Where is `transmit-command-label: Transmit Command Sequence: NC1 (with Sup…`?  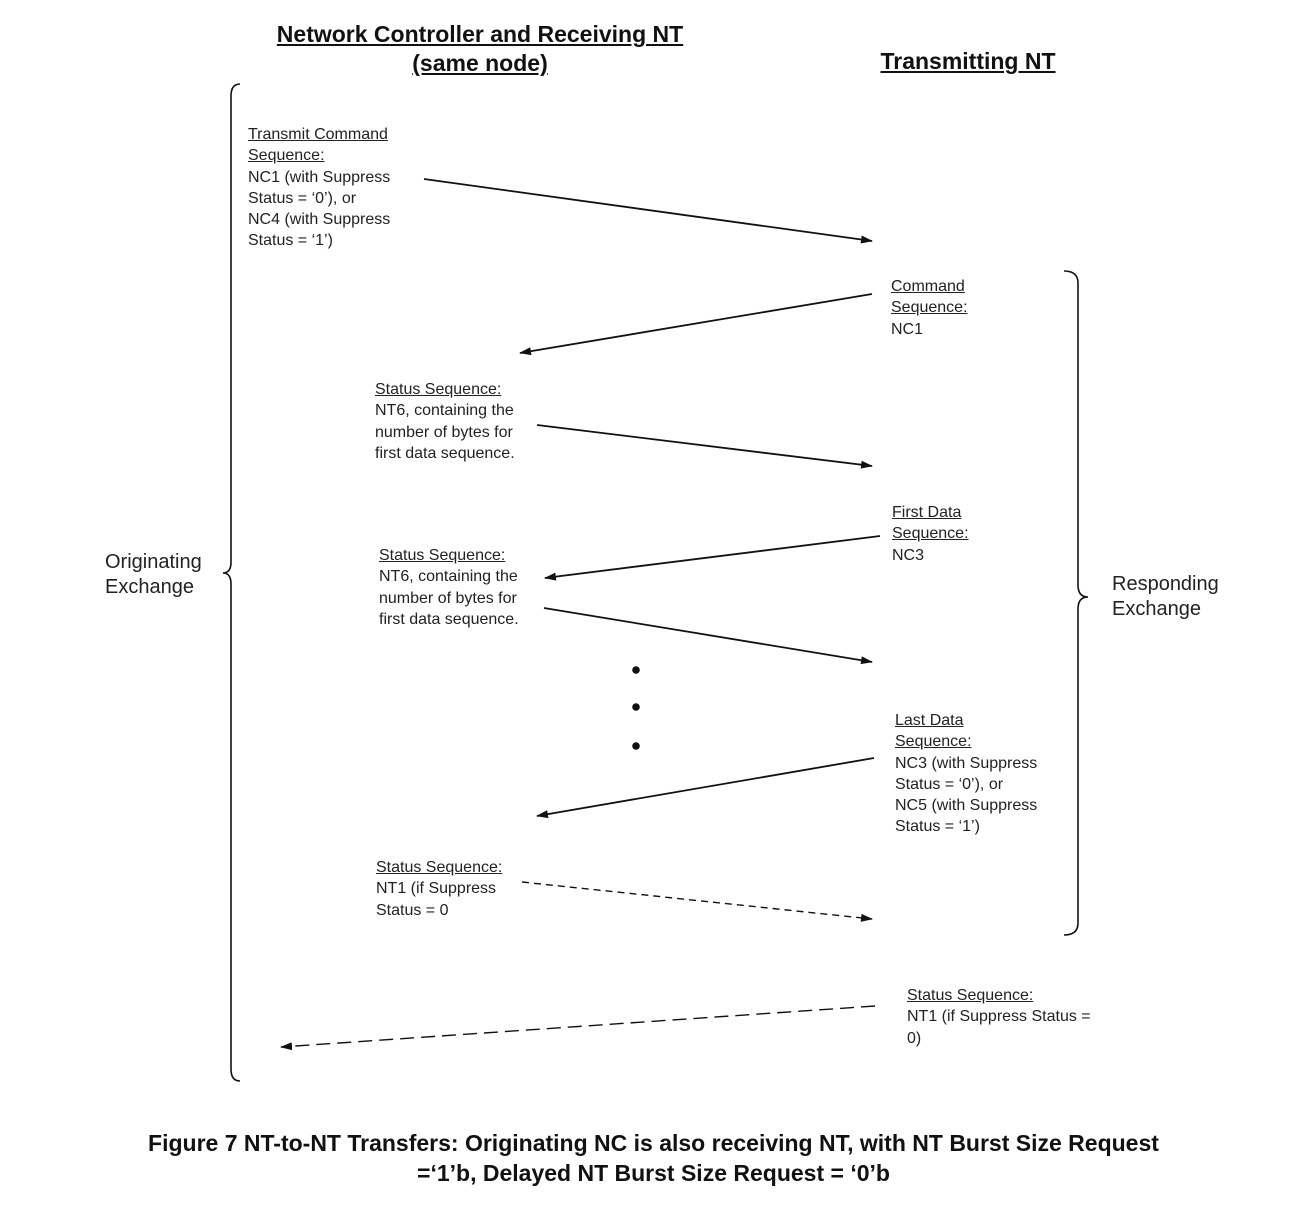 transmit-command-label: Transmit Command Sequence: NC1 (with Sup… is located at coordinates (319, 188).